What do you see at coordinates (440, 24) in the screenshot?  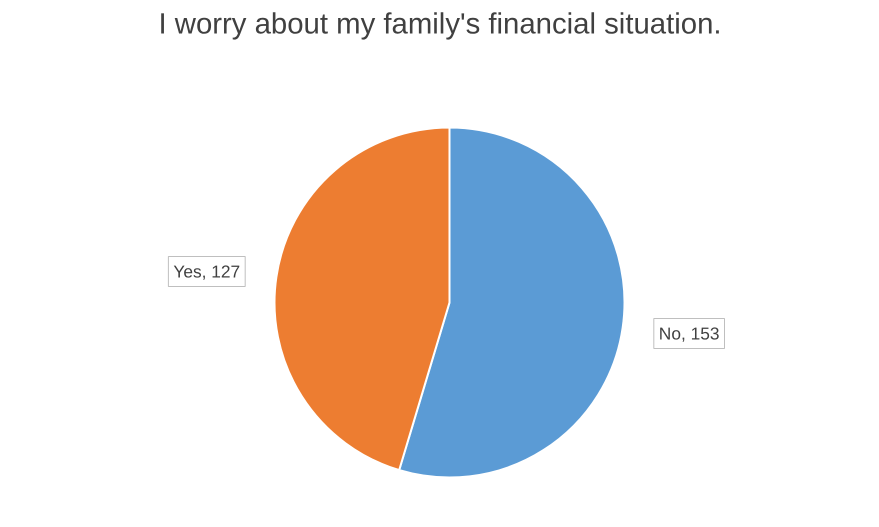 I see `chart-title: I worry about my family's financial situation.` at bounding box center [440, 24].